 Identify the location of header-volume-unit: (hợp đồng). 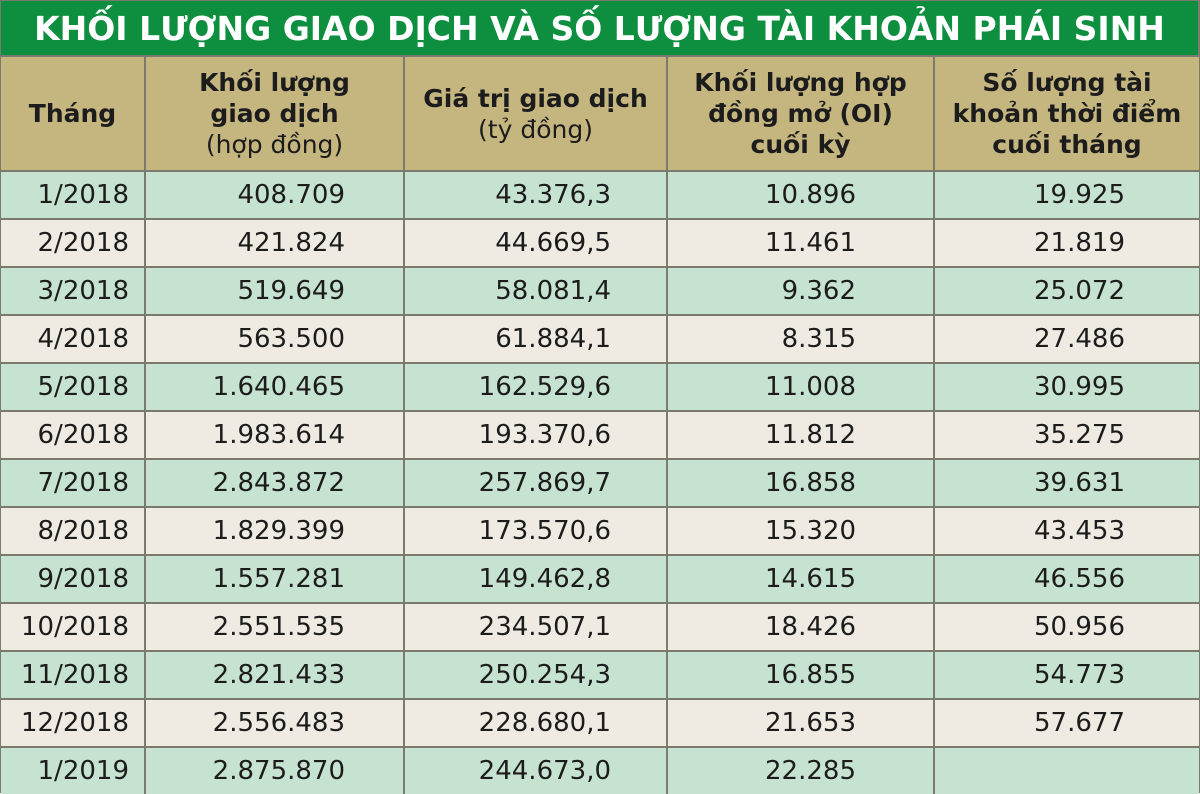
(274, 144).